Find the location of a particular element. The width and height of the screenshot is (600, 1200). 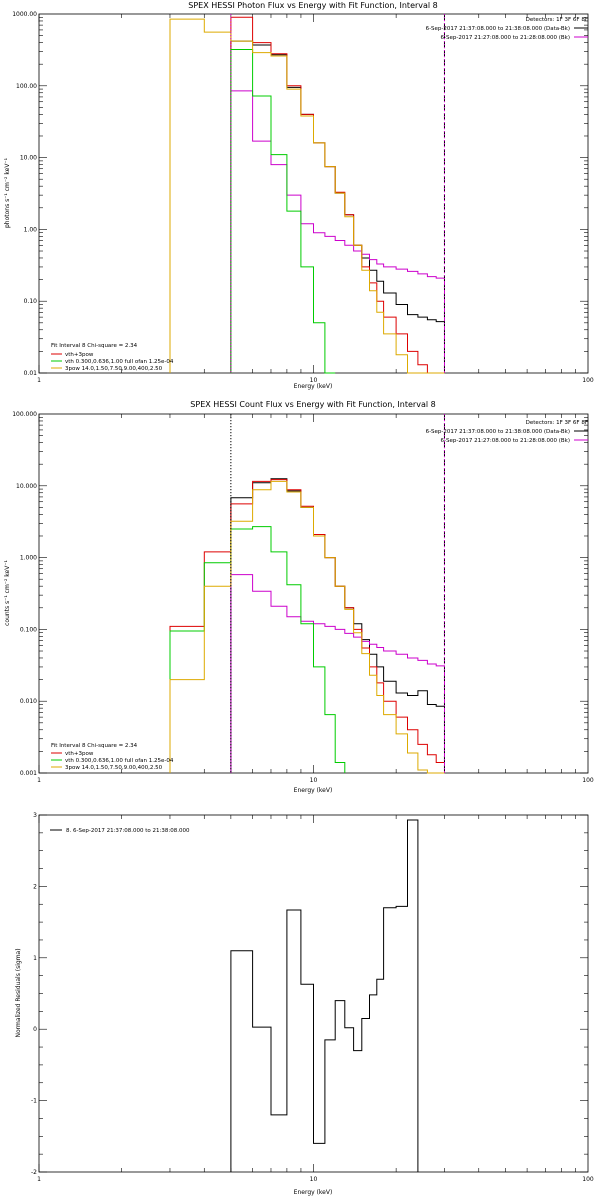

y-tick-label: 1000.00 is located at coordinates (24, 14).